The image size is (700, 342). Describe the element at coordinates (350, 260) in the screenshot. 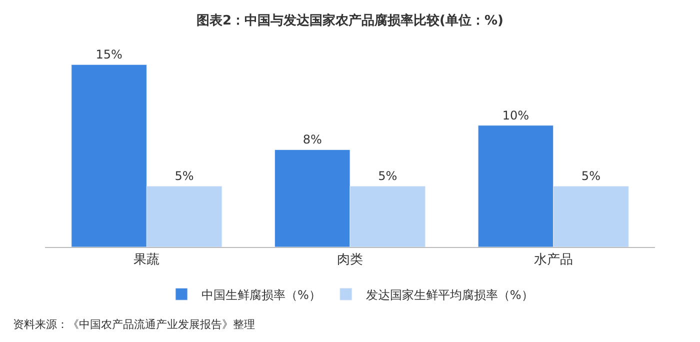

I see `x-tick-label: 肉类` at that location.